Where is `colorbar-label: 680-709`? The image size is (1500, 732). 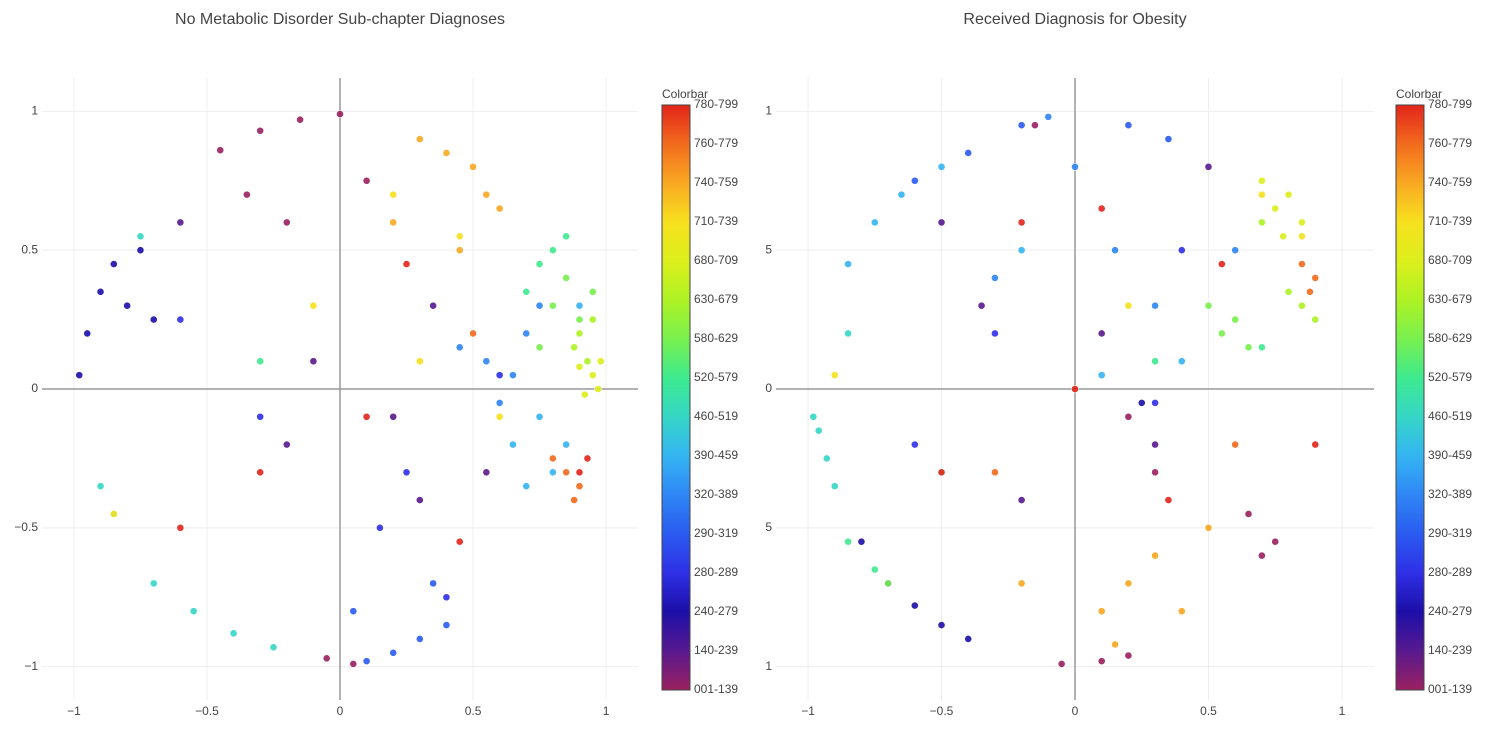
colorbar-label: 680-709 is located at coordinates (1450, 260).